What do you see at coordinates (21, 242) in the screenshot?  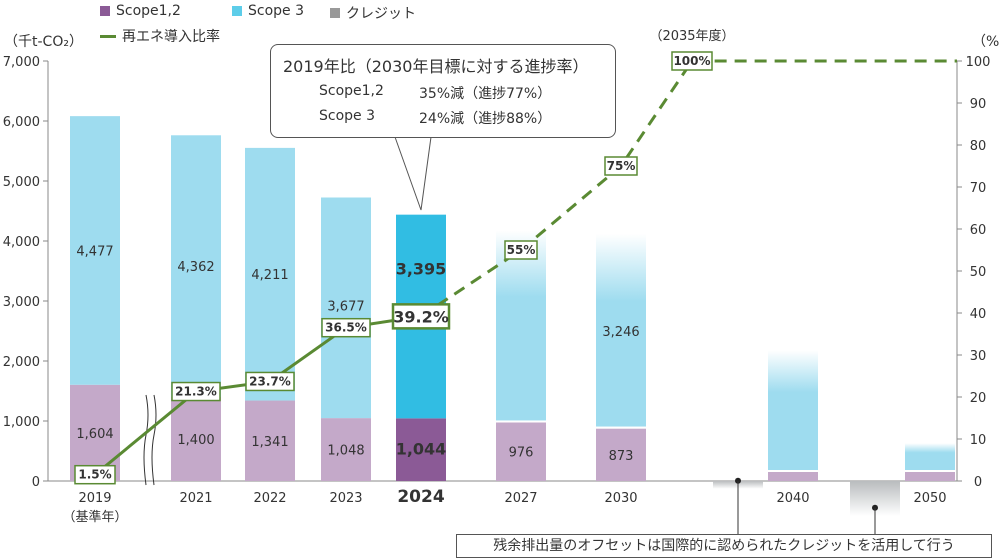 I see `y-tick-label: 4,000` at bounding box center [21, 242].